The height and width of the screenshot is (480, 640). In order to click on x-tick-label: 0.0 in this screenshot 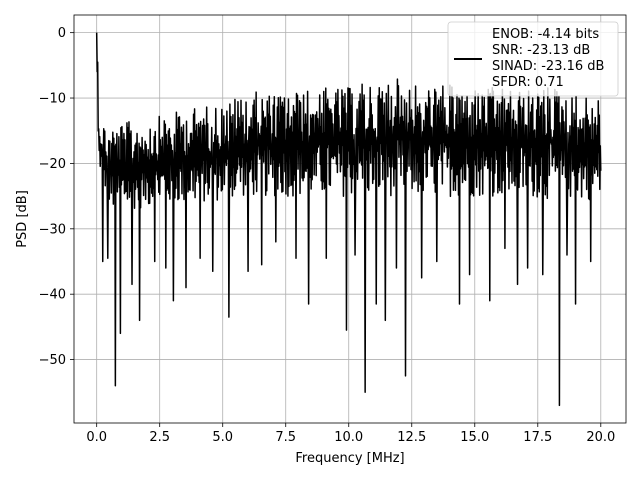, I will do `click(96, 437)`.